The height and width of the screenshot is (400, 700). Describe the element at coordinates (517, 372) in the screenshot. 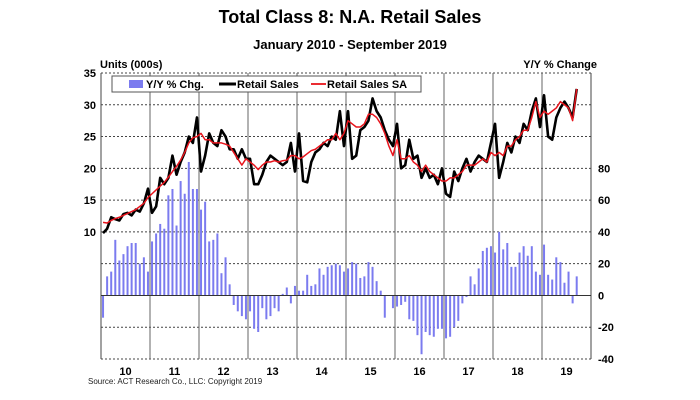

I see `x-tick: 18` at that location.